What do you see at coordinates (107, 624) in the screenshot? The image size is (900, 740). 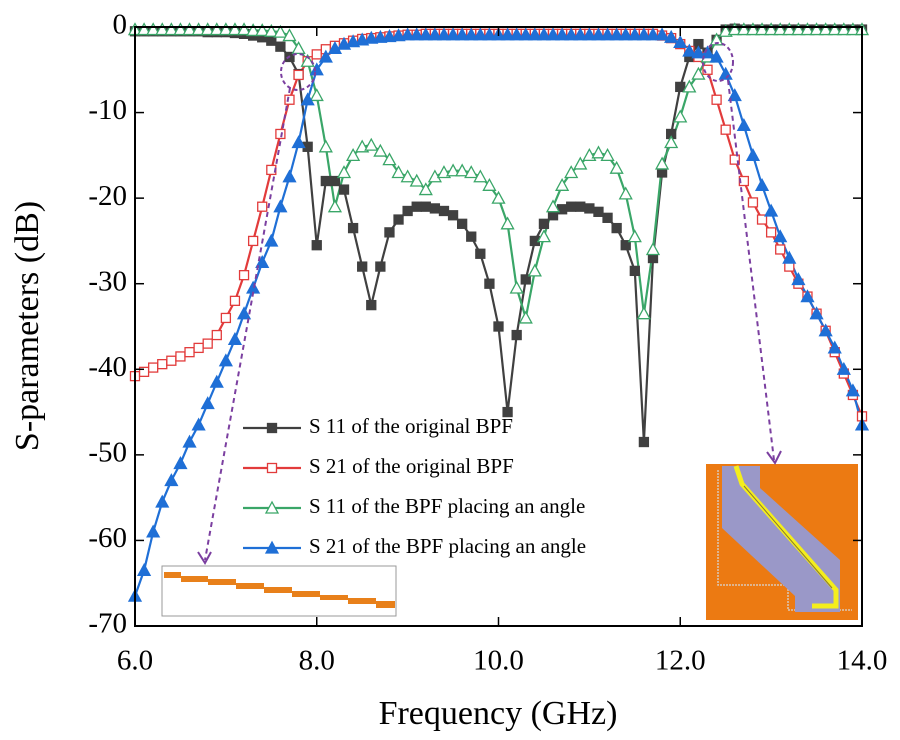 I see `y-tick-label: -70` at bounding box center [107, 624].